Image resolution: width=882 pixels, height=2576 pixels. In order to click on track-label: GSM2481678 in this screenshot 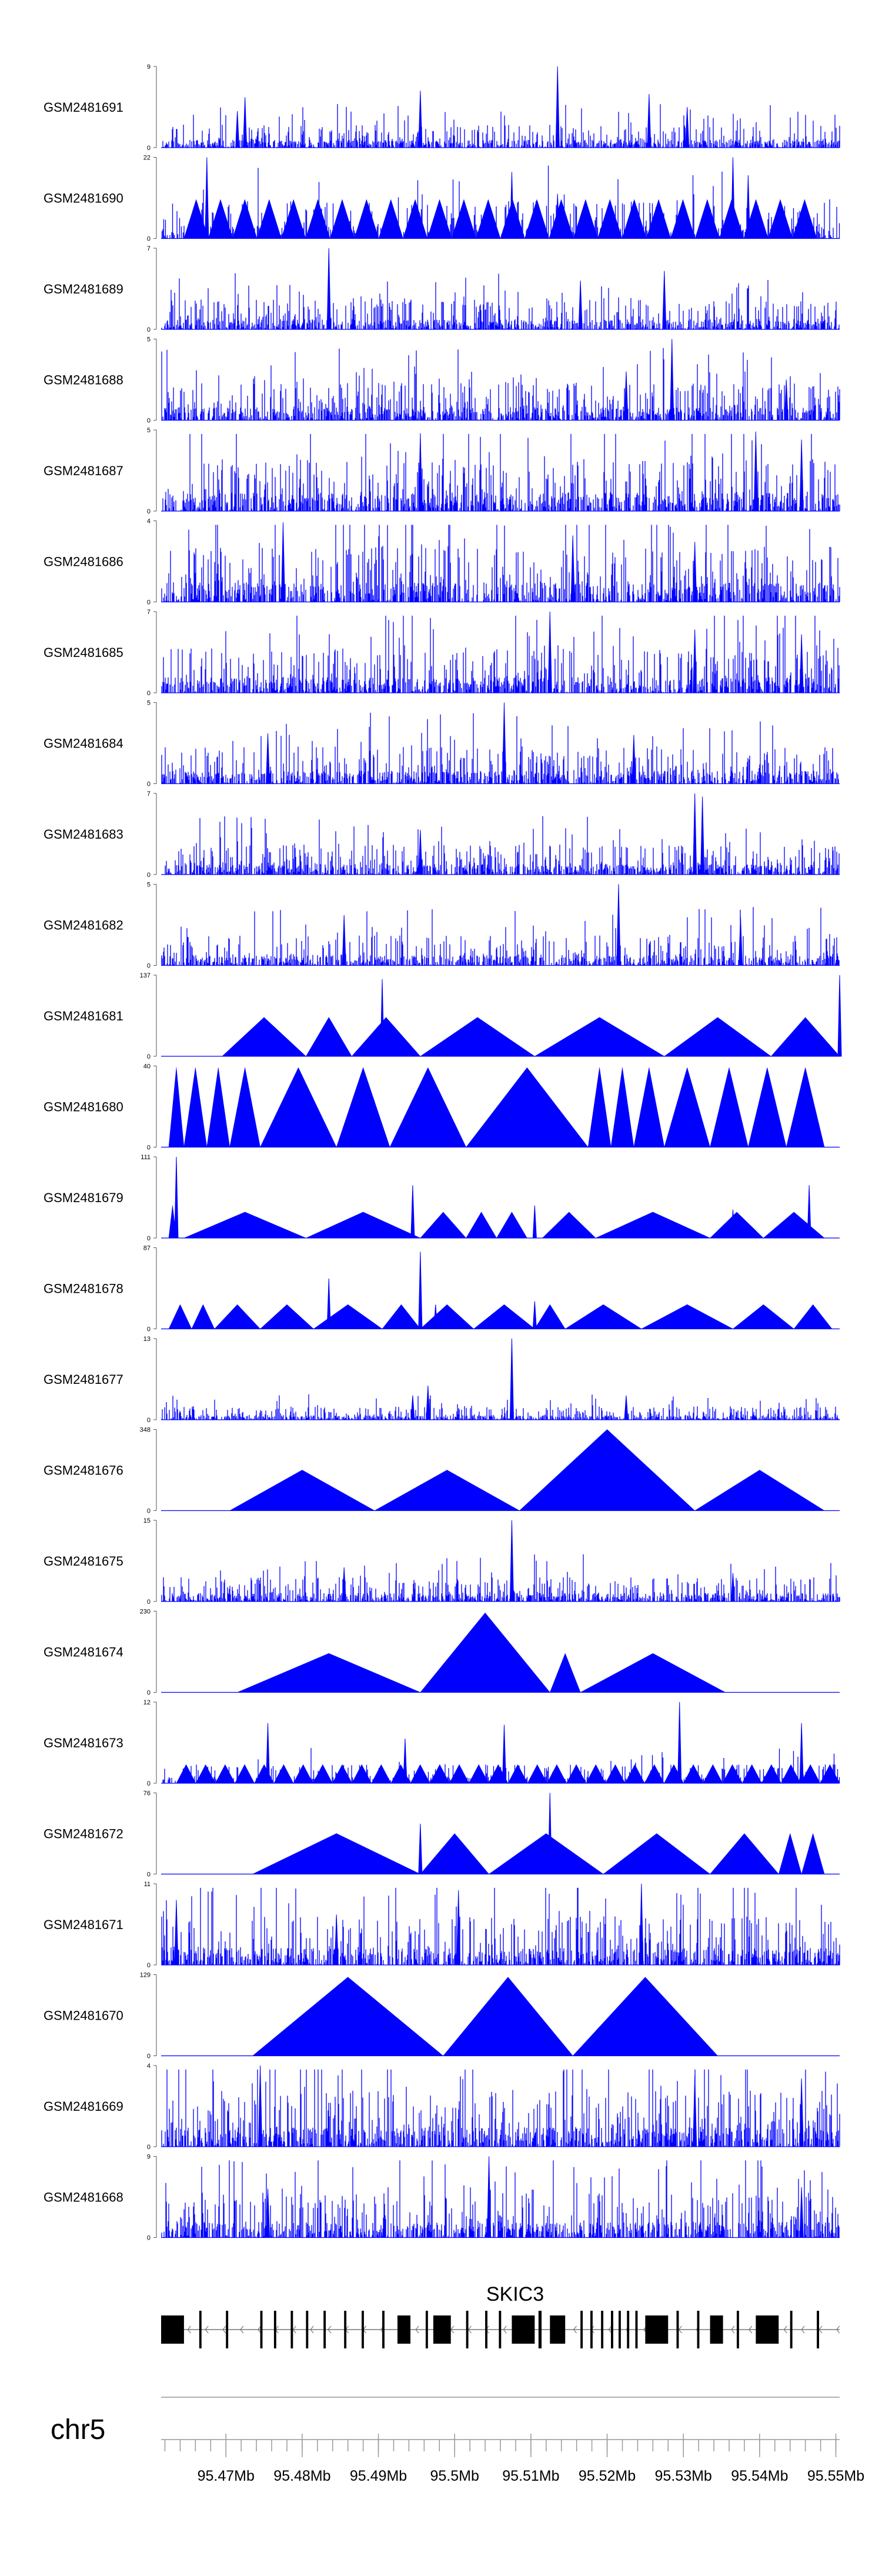, I will do `click(83, 1289)`.